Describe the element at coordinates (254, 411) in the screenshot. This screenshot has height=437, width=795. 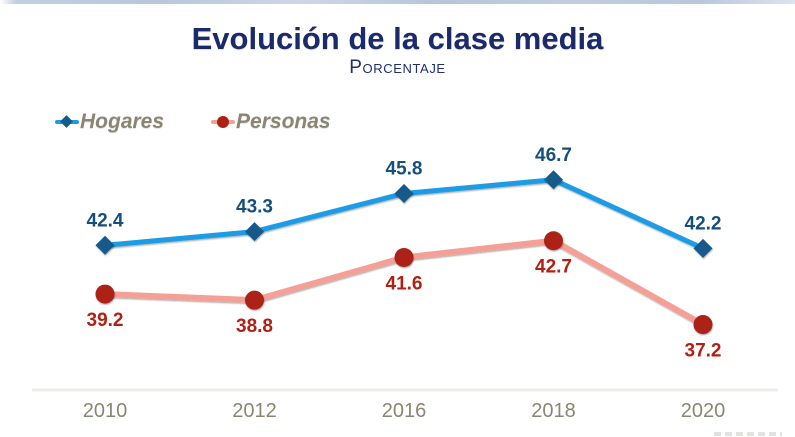
I see `x-axis-tick-label: 2012` at that location.